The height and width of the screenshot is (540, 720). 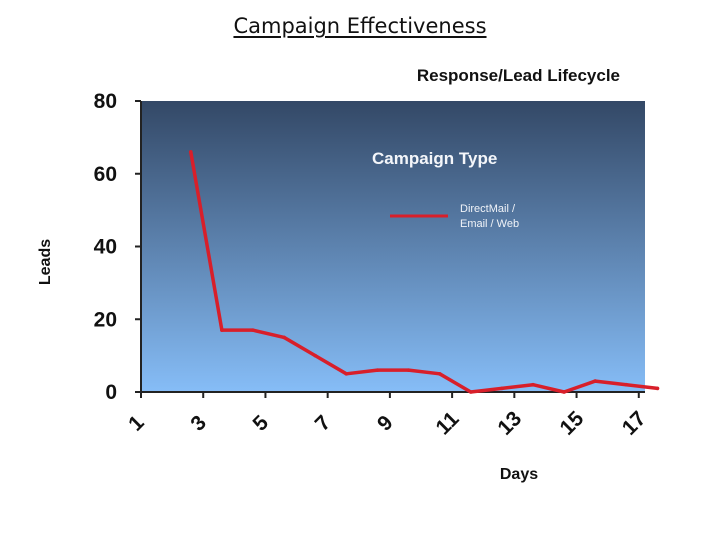 What do you see at coordinates (105, 174) in the screenshot?
I see `y-tick-label: 60` at bounding box center [105, 174].